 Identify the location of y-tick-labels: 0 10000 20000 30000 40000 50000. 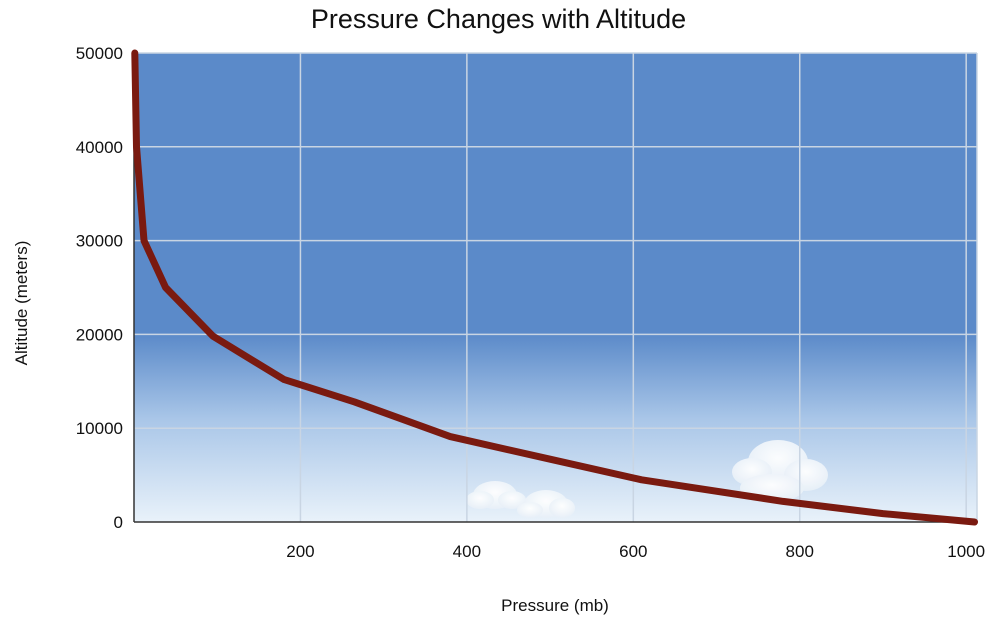
(99, 288).